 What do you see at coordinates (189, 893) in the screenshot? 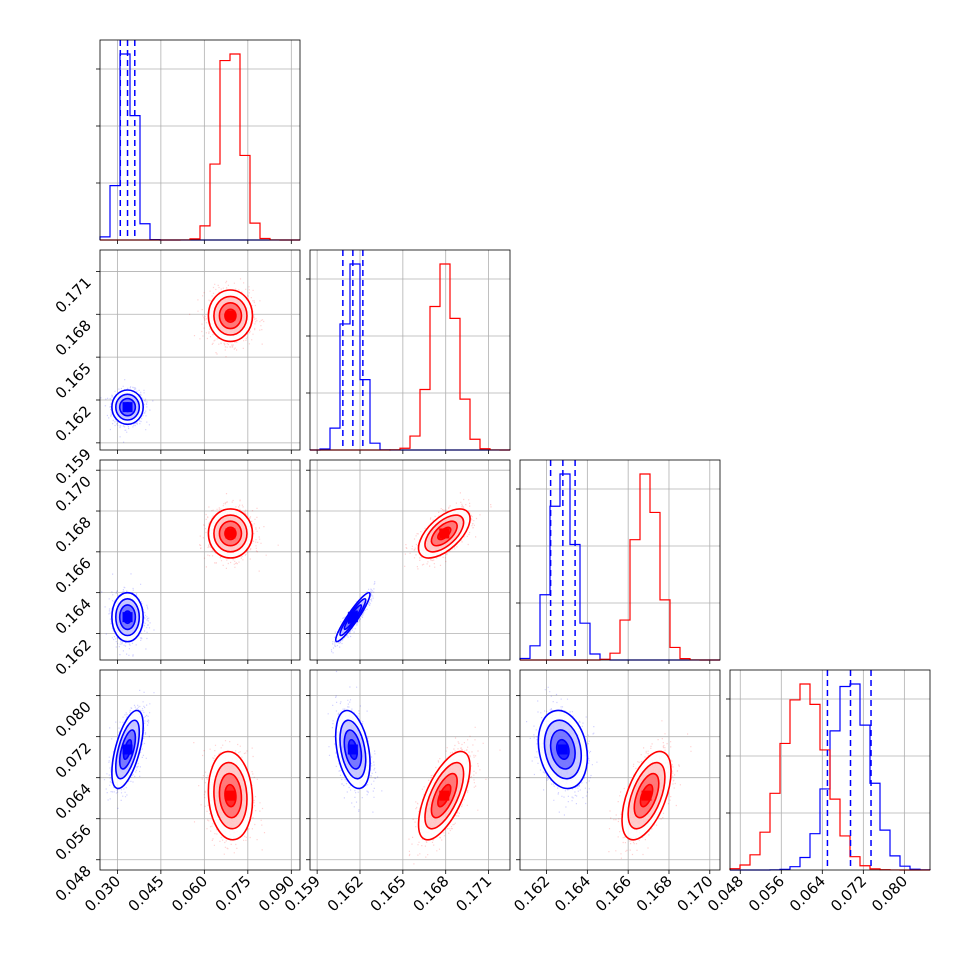
I see `x-tick-label: 0.060` at bounding box center [189, 893].